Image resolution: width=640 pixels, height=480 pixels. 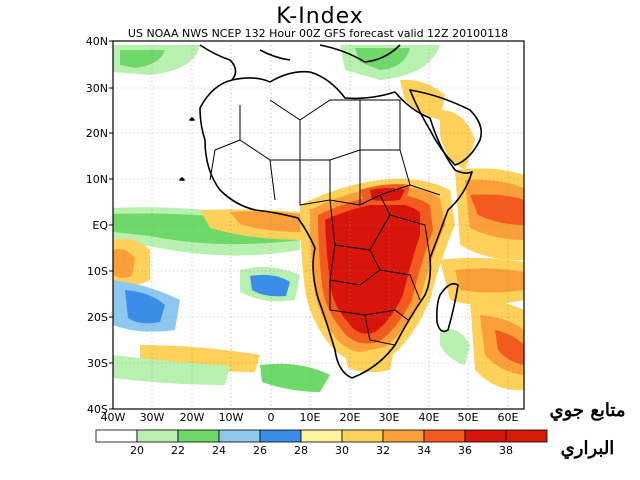 I want to click on map-title: K-Index, so click(x=320, y=16).